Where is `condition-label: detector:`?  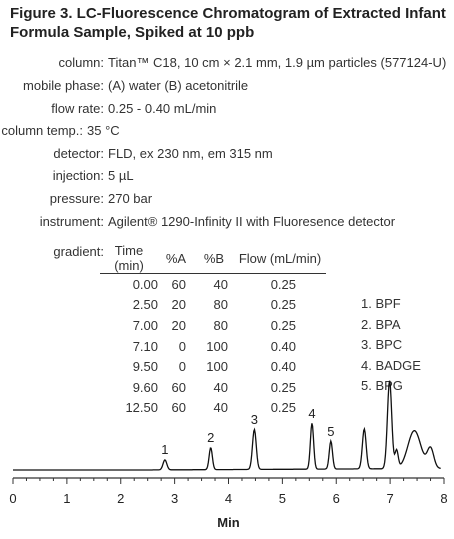
condition-label: detector: is located at coordinates (78, 153).